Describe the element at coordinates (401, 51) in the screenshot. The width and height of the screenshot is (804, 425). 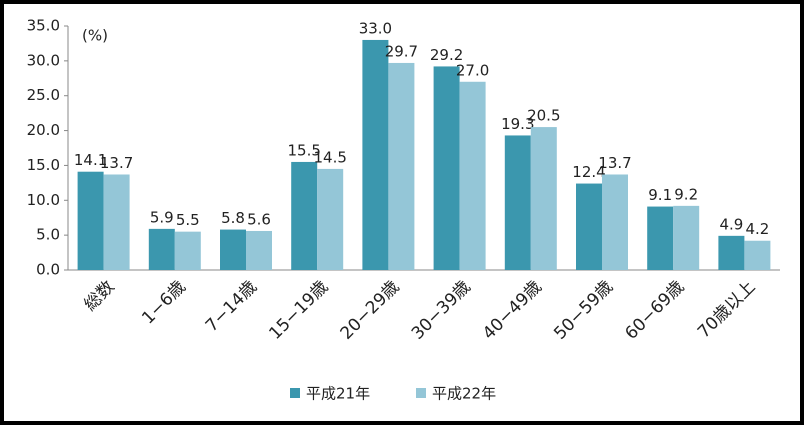
I see `value-label: 29.7` at that location.